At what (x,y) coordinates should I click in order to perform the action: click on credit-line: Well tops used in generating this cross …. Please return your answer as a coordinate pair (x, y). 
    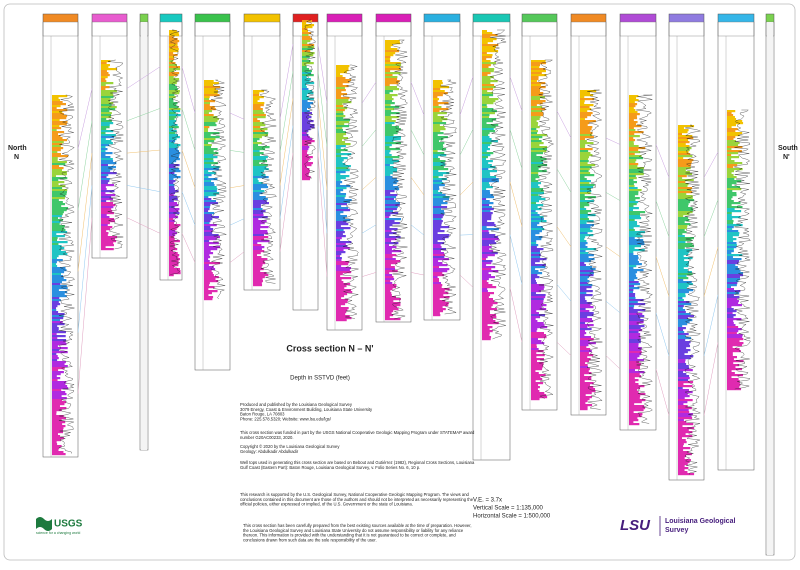
    Looking at the image, I should click on (357, 462).